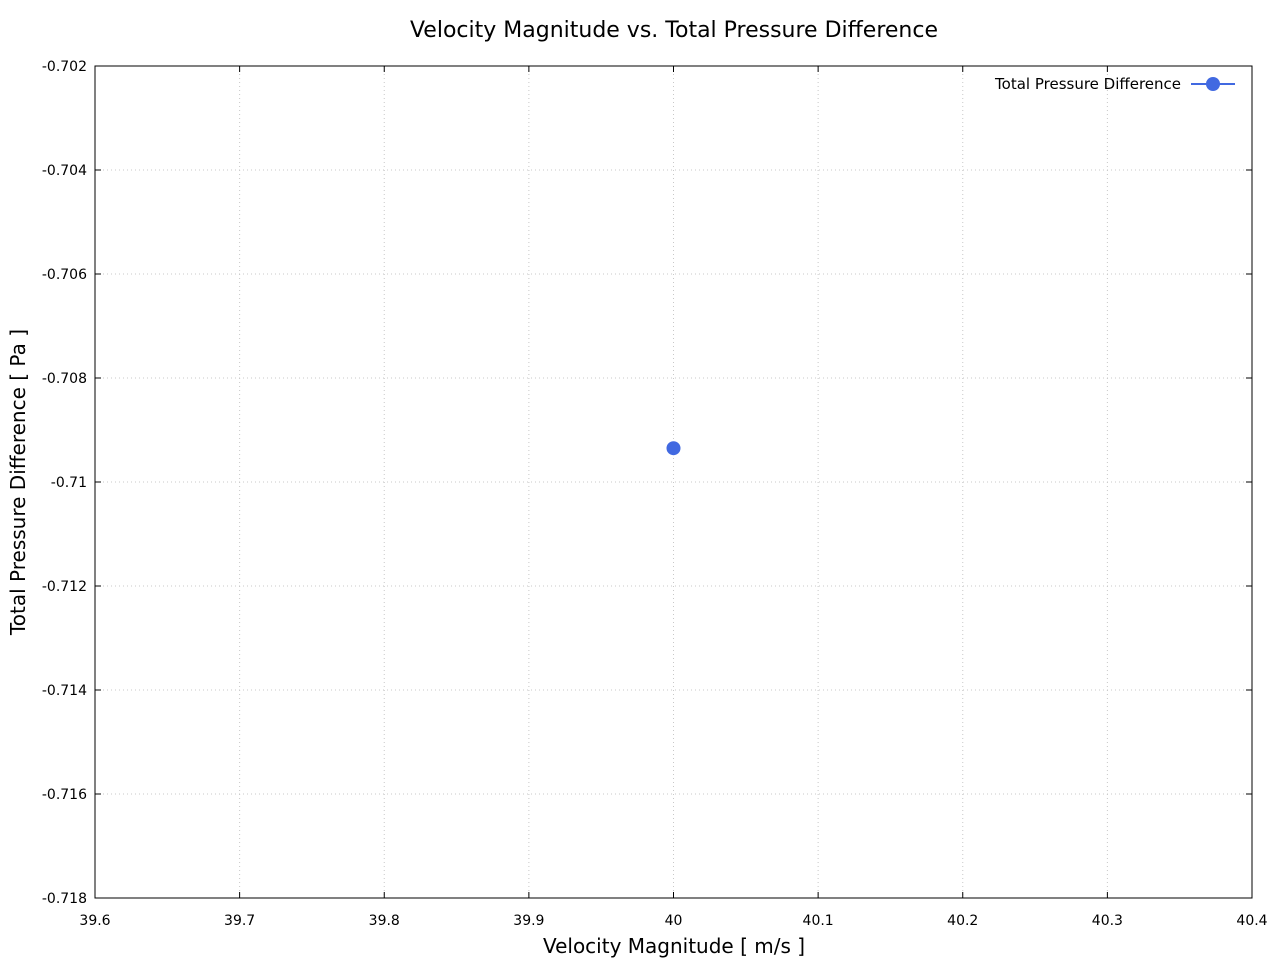  What do you see at coordinates (528, 921) in the screenshot?
I see `x-tick-label: 39.9` at bounding box center [528, 921].